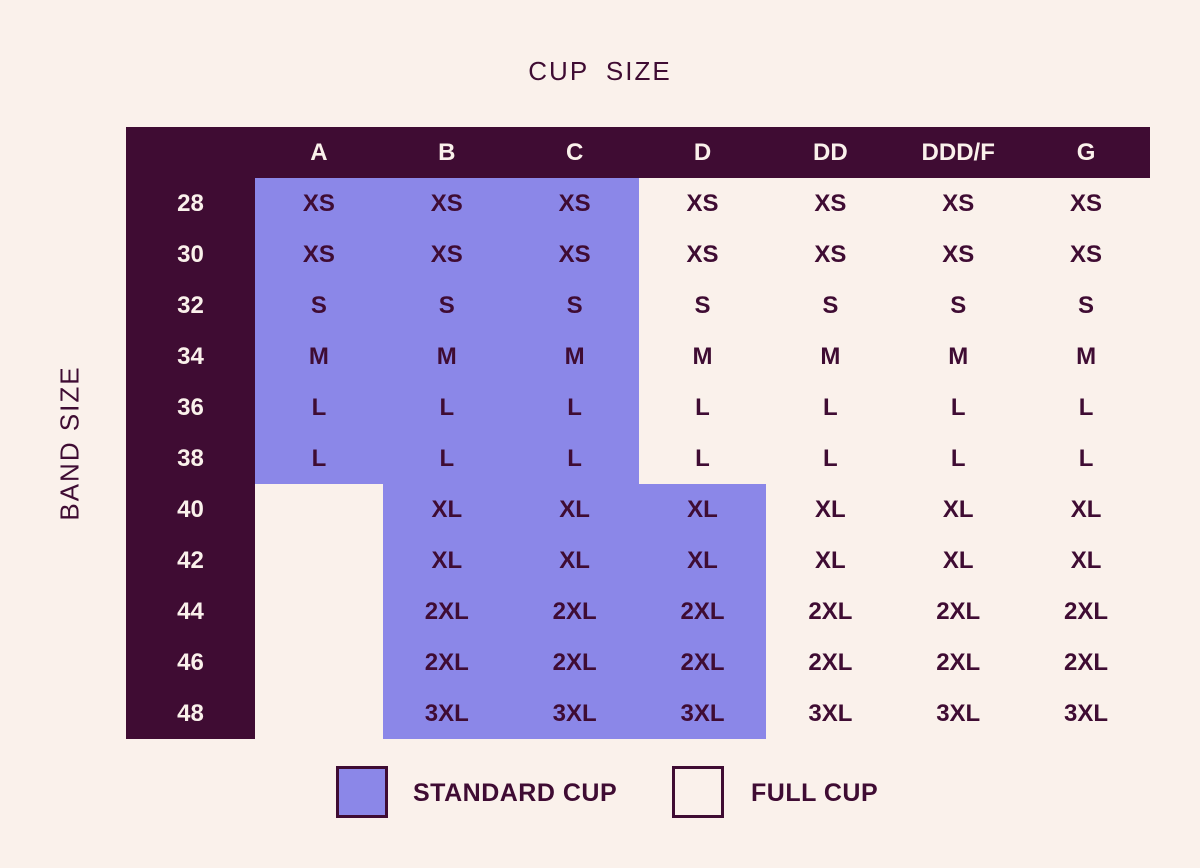 The height and width of the screenshot is (868, 1200). Describe the element at coordinates (515, 793) in the screenshot. I see `standard-cup-legend-label: STANDARD CUP` at that location.